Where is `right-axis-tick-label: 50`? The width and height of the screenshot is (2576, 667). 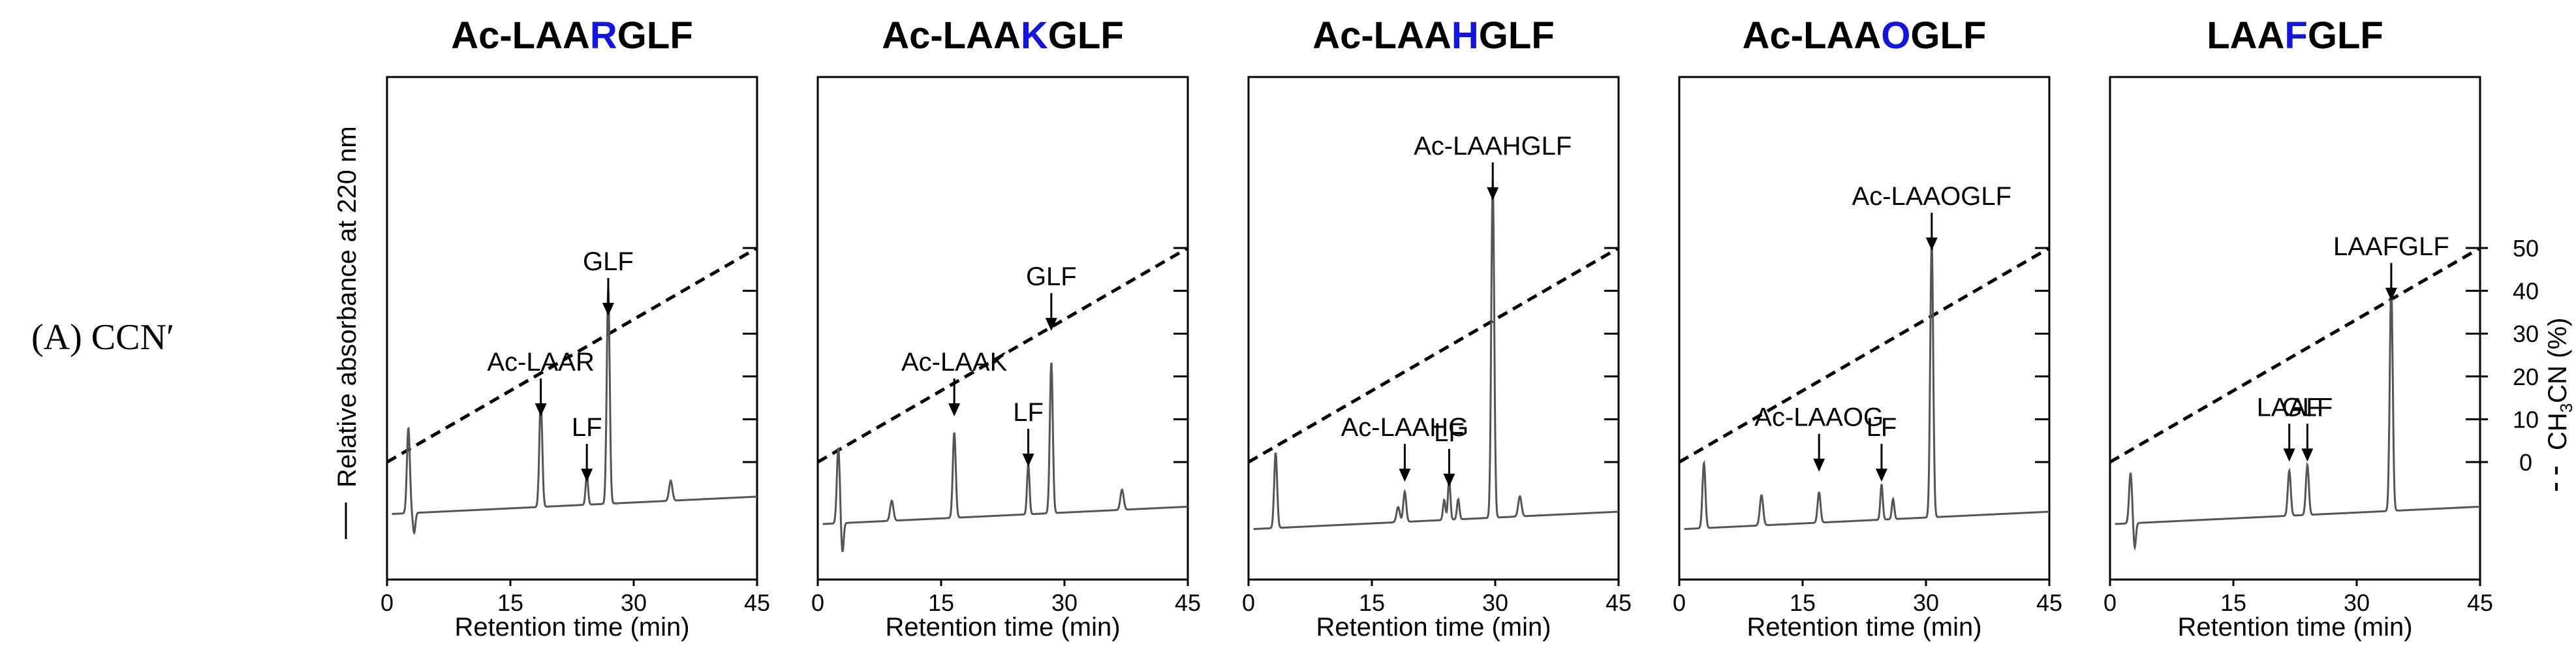 right-axis-tick-label: 50 is located at coordinates (2526, 248).